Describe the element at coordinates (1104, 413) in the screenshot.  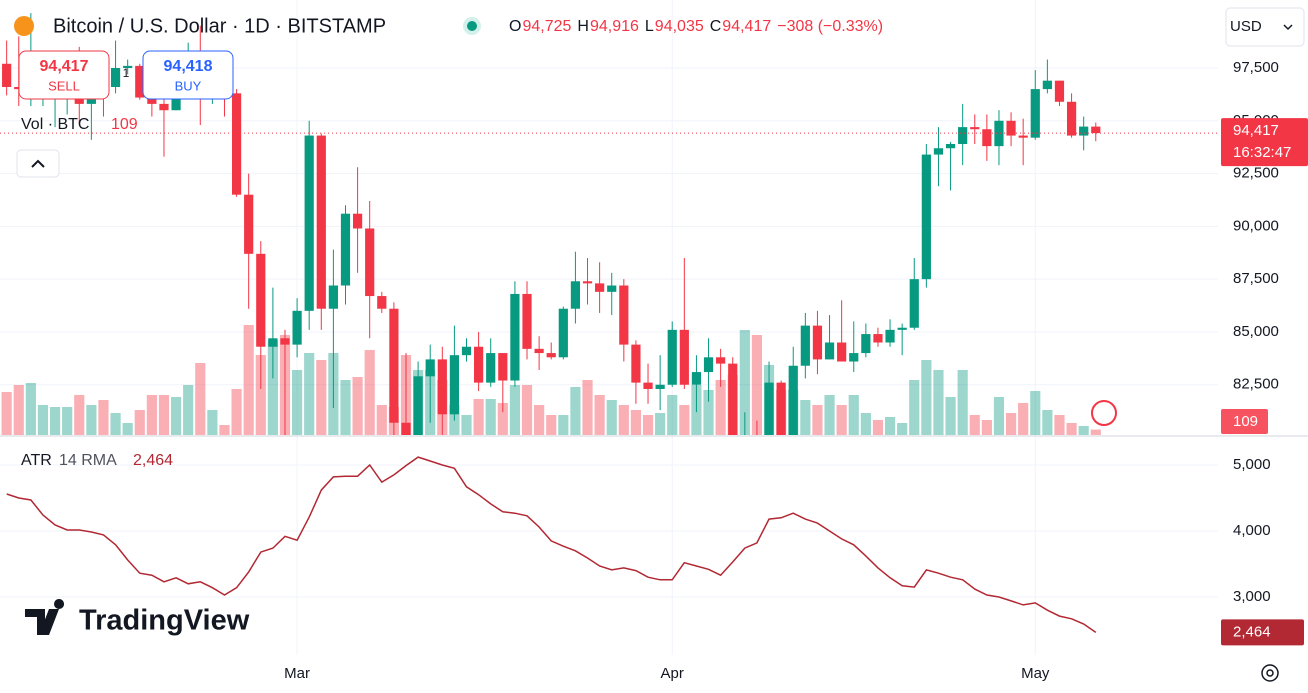
I see `flag-icon` at that location.